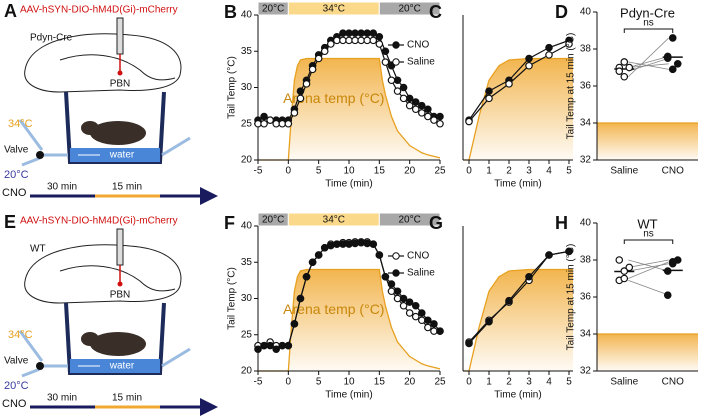 Image resolution: width=704 pixels, height=418 pixels. I want to click on phase-bar, so click(409, 219).